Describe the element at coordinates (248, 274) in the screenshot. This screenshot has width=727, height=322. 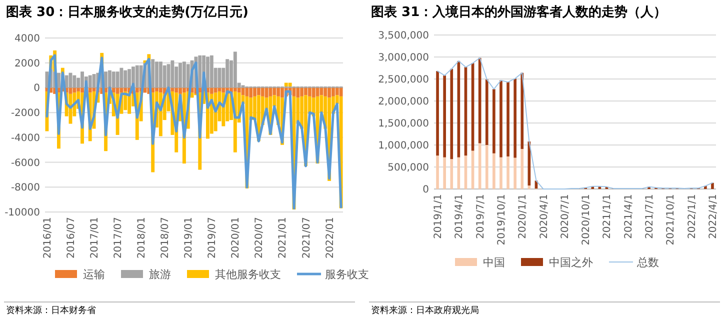
I see `legend-label: 其他服务收支` at that location.